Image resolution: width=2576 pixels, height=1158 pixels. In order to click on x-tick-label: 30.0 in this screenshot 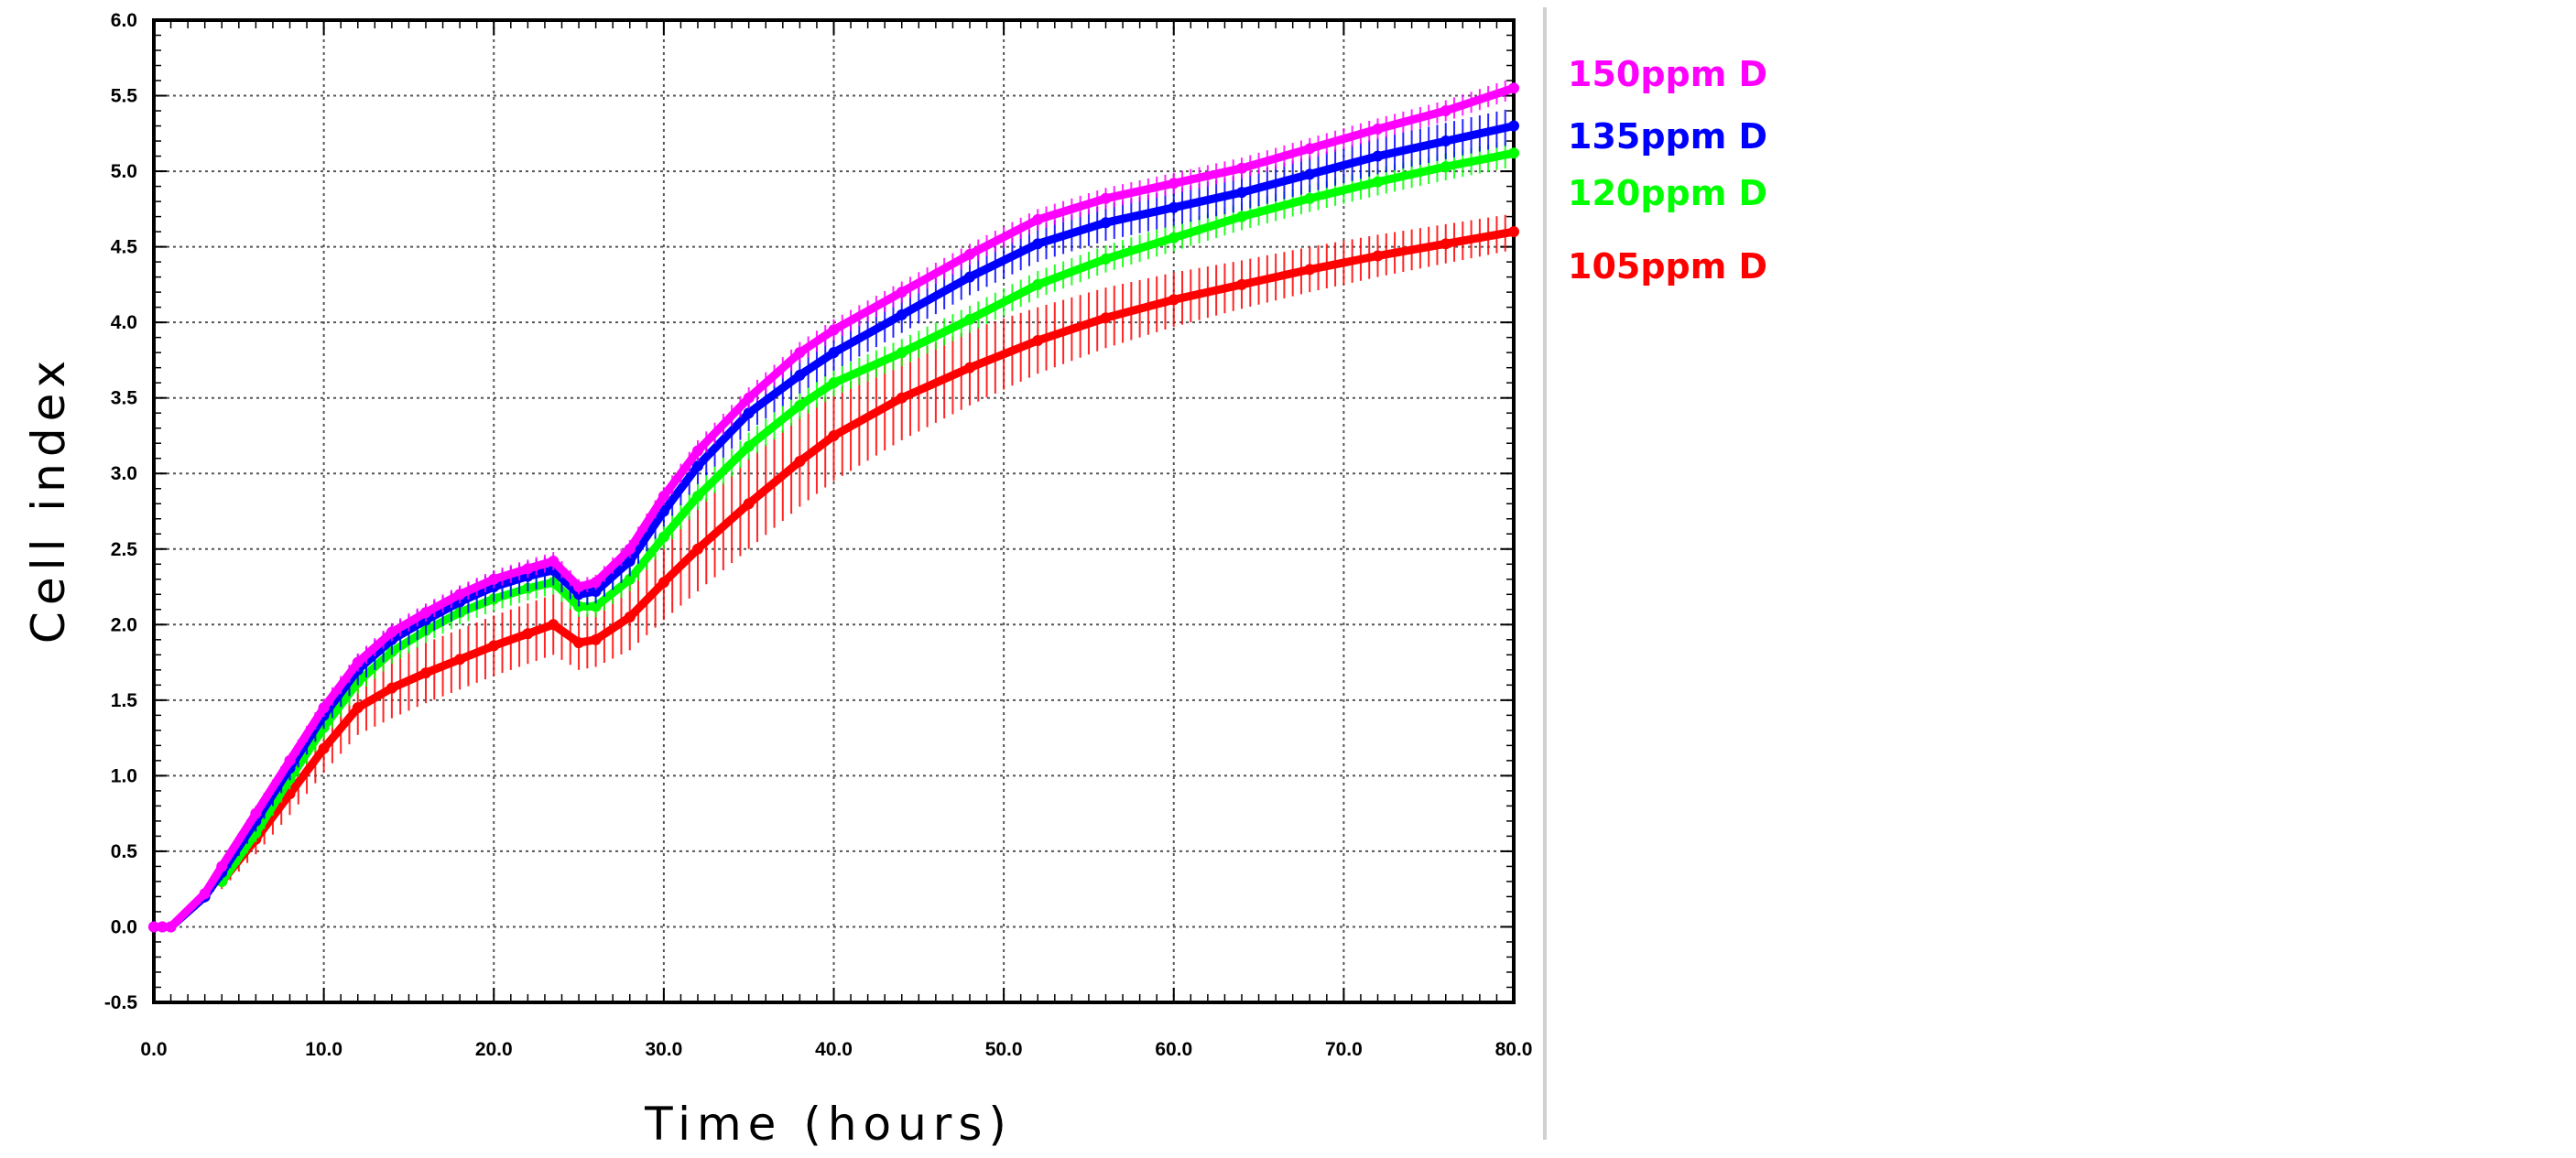, I will do `click(663, 1049)`.